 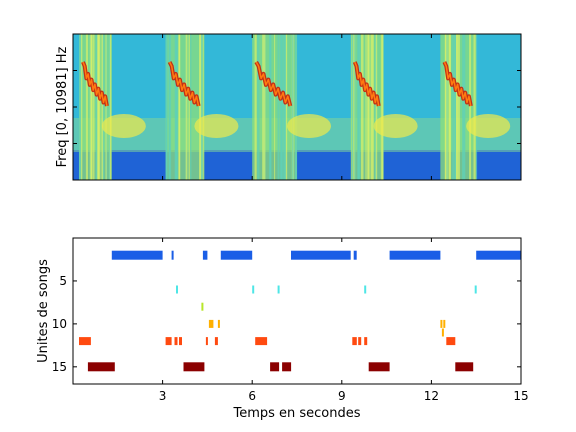 What do you see at coordinates (43, 311) in the screenshot?
I see `song-units-y-label: Unites de songs` at bounding box center [43, 311].